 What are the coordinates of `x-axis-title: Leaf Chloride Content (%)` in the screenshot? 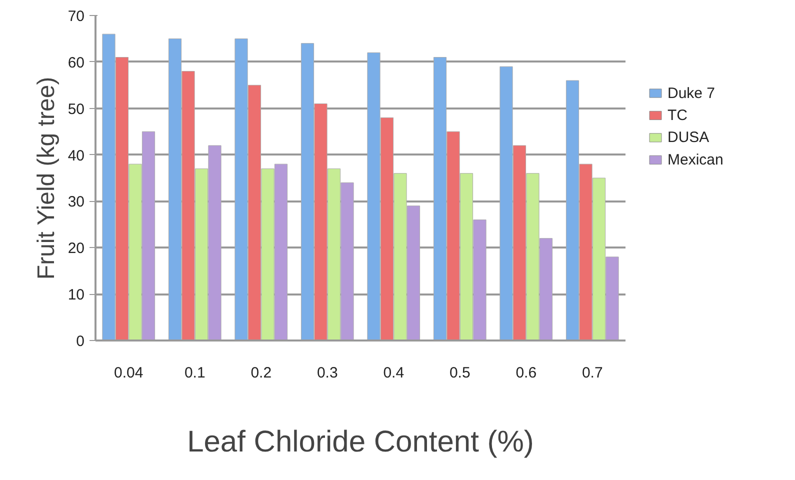 It's located at (360, 442).